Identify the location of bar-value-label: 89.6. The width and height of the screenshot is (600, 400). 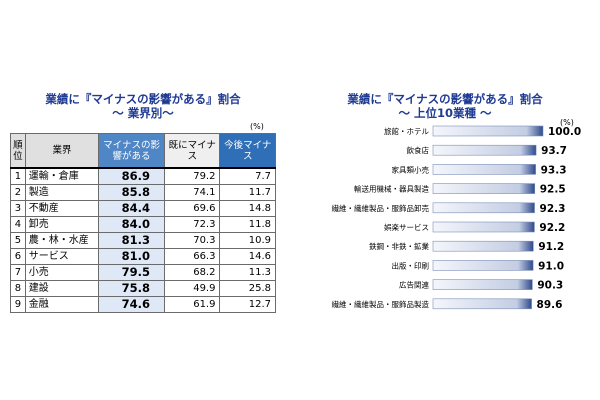
(550, 305).